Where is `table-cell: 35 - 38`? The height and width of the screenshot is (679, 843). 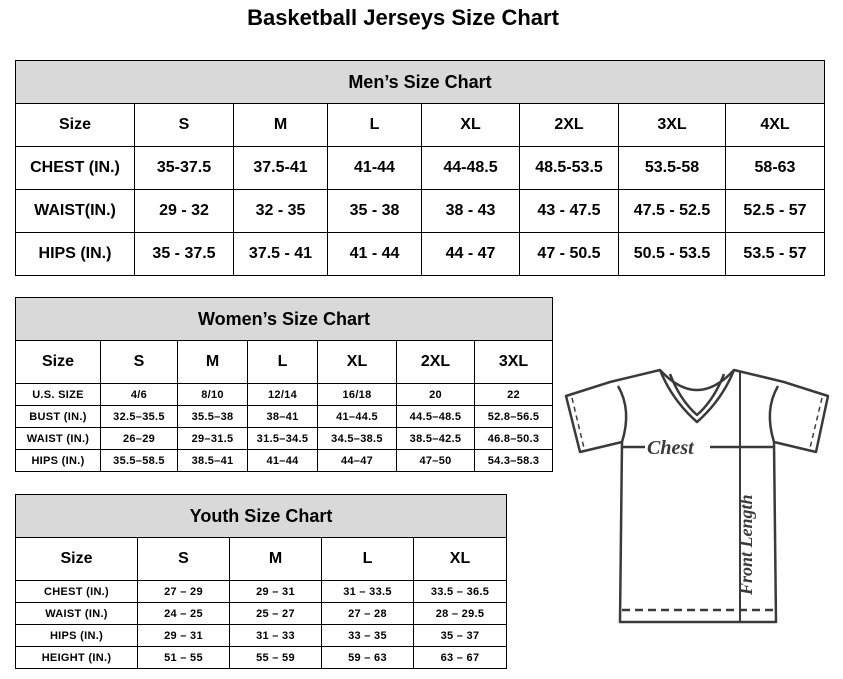 table-cell: 35 - 38 is located at coordinates (374, 211).